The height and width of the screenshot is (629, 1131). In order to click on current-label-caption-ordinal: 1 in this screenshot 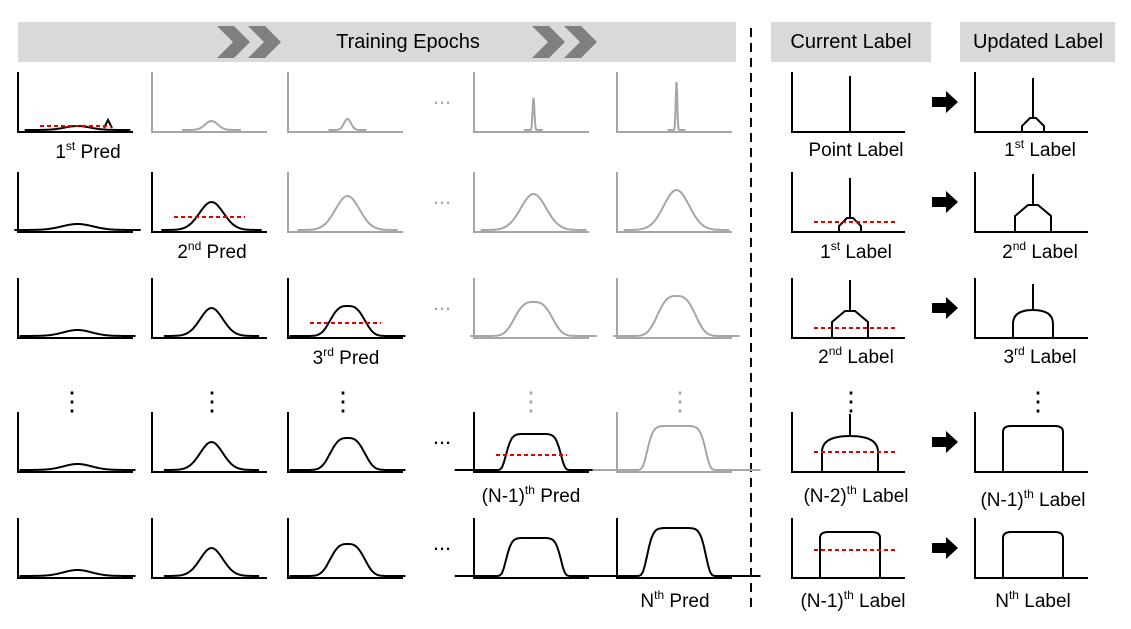, I will do `click(825, 252)`.